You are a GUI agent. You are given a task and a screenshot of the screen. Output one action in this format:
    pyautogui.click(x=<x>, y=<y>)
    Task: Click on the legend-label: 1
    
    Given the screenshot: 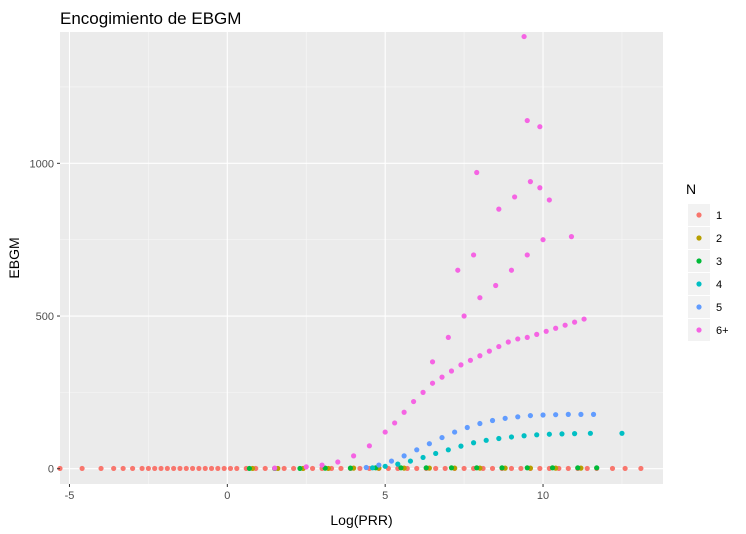 What is the action you would take?
    pyautogui.click(x=719, y=216)
    